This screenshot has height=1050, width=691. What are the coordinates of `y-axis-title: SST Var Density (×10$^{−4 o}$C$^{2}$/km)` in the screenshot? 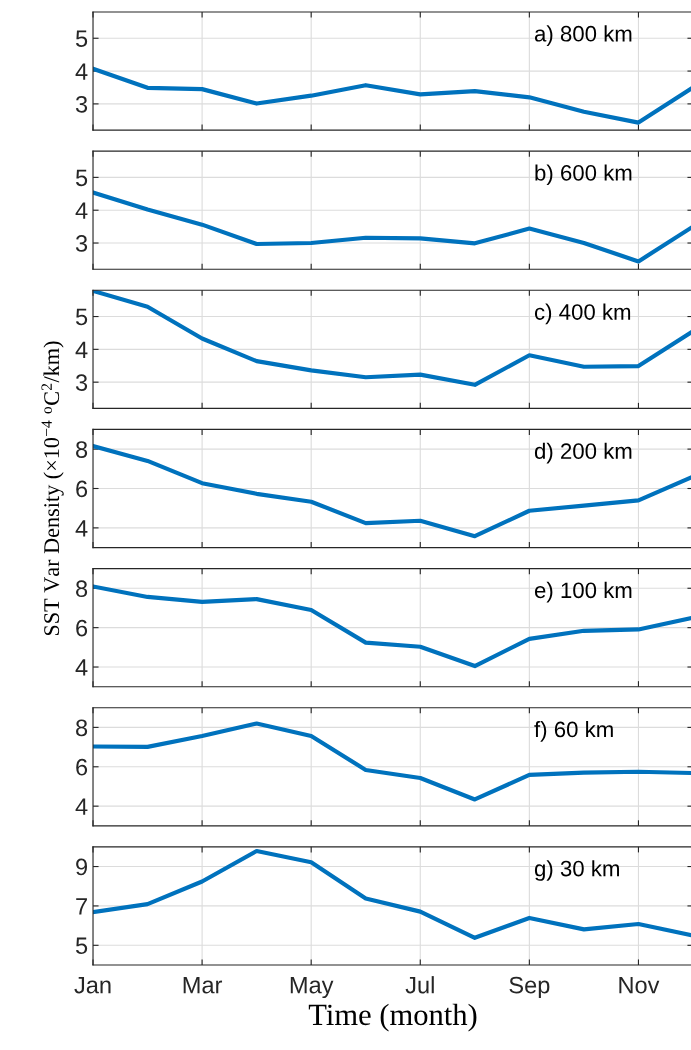 It's located at (52, 488).